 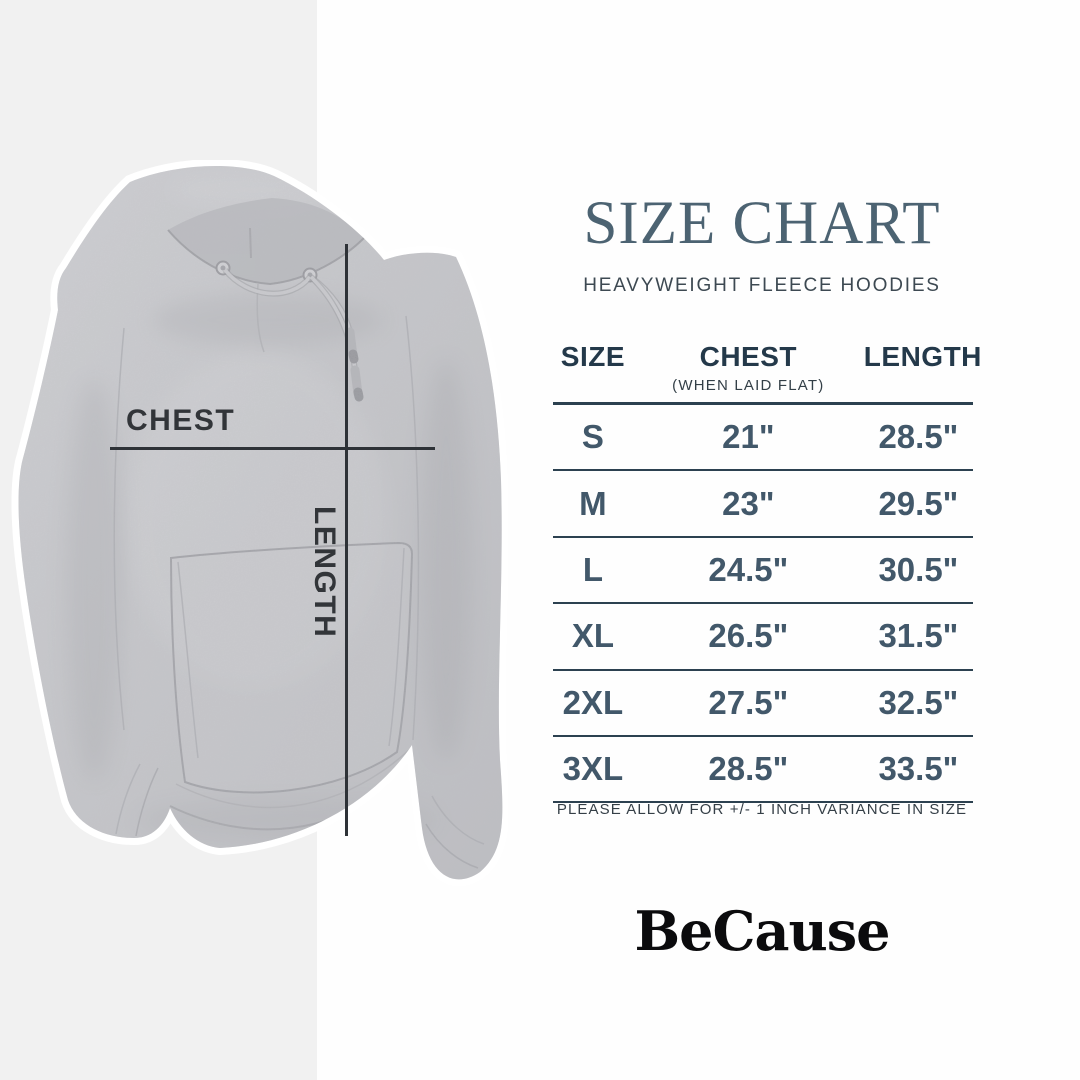 I want to click on length-cell: 28.5", so click(x=918, y=437).